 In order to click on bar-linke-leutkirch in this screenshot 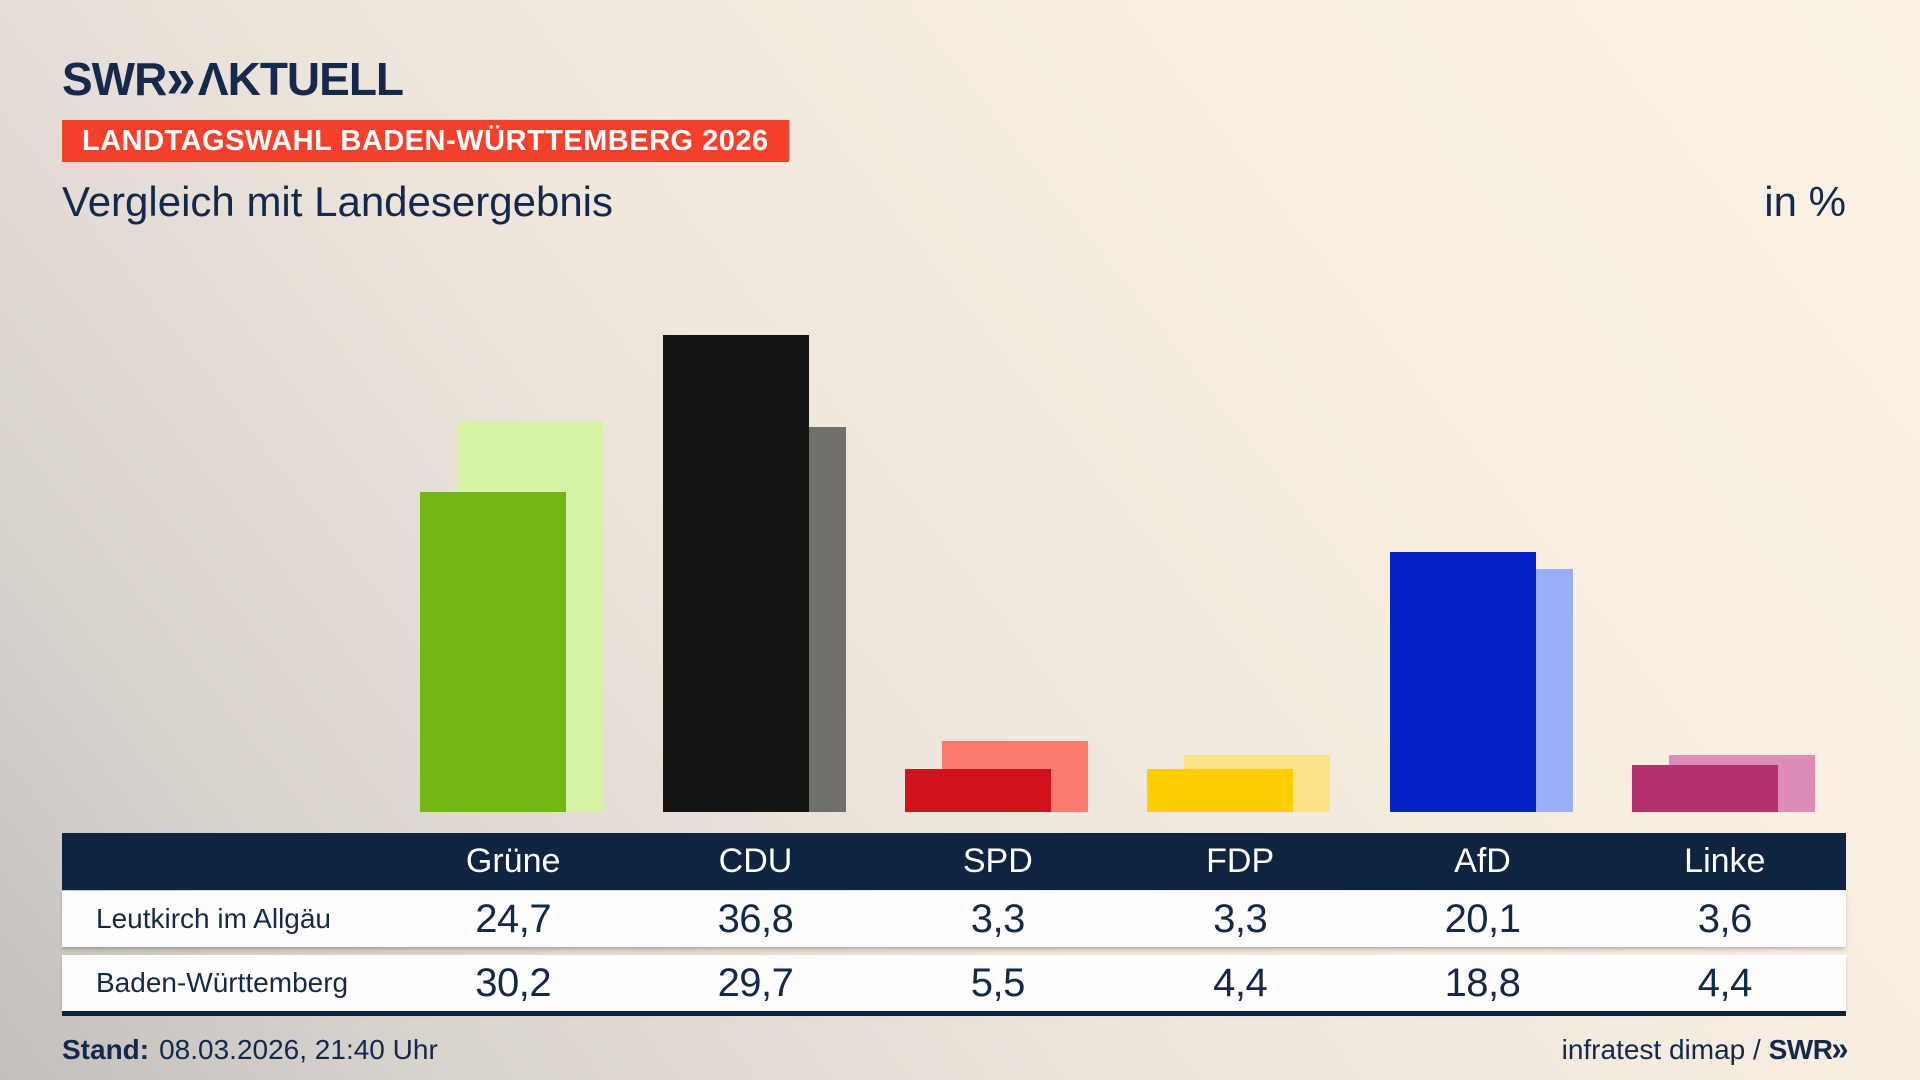, I will do `click(1704, 788)`.